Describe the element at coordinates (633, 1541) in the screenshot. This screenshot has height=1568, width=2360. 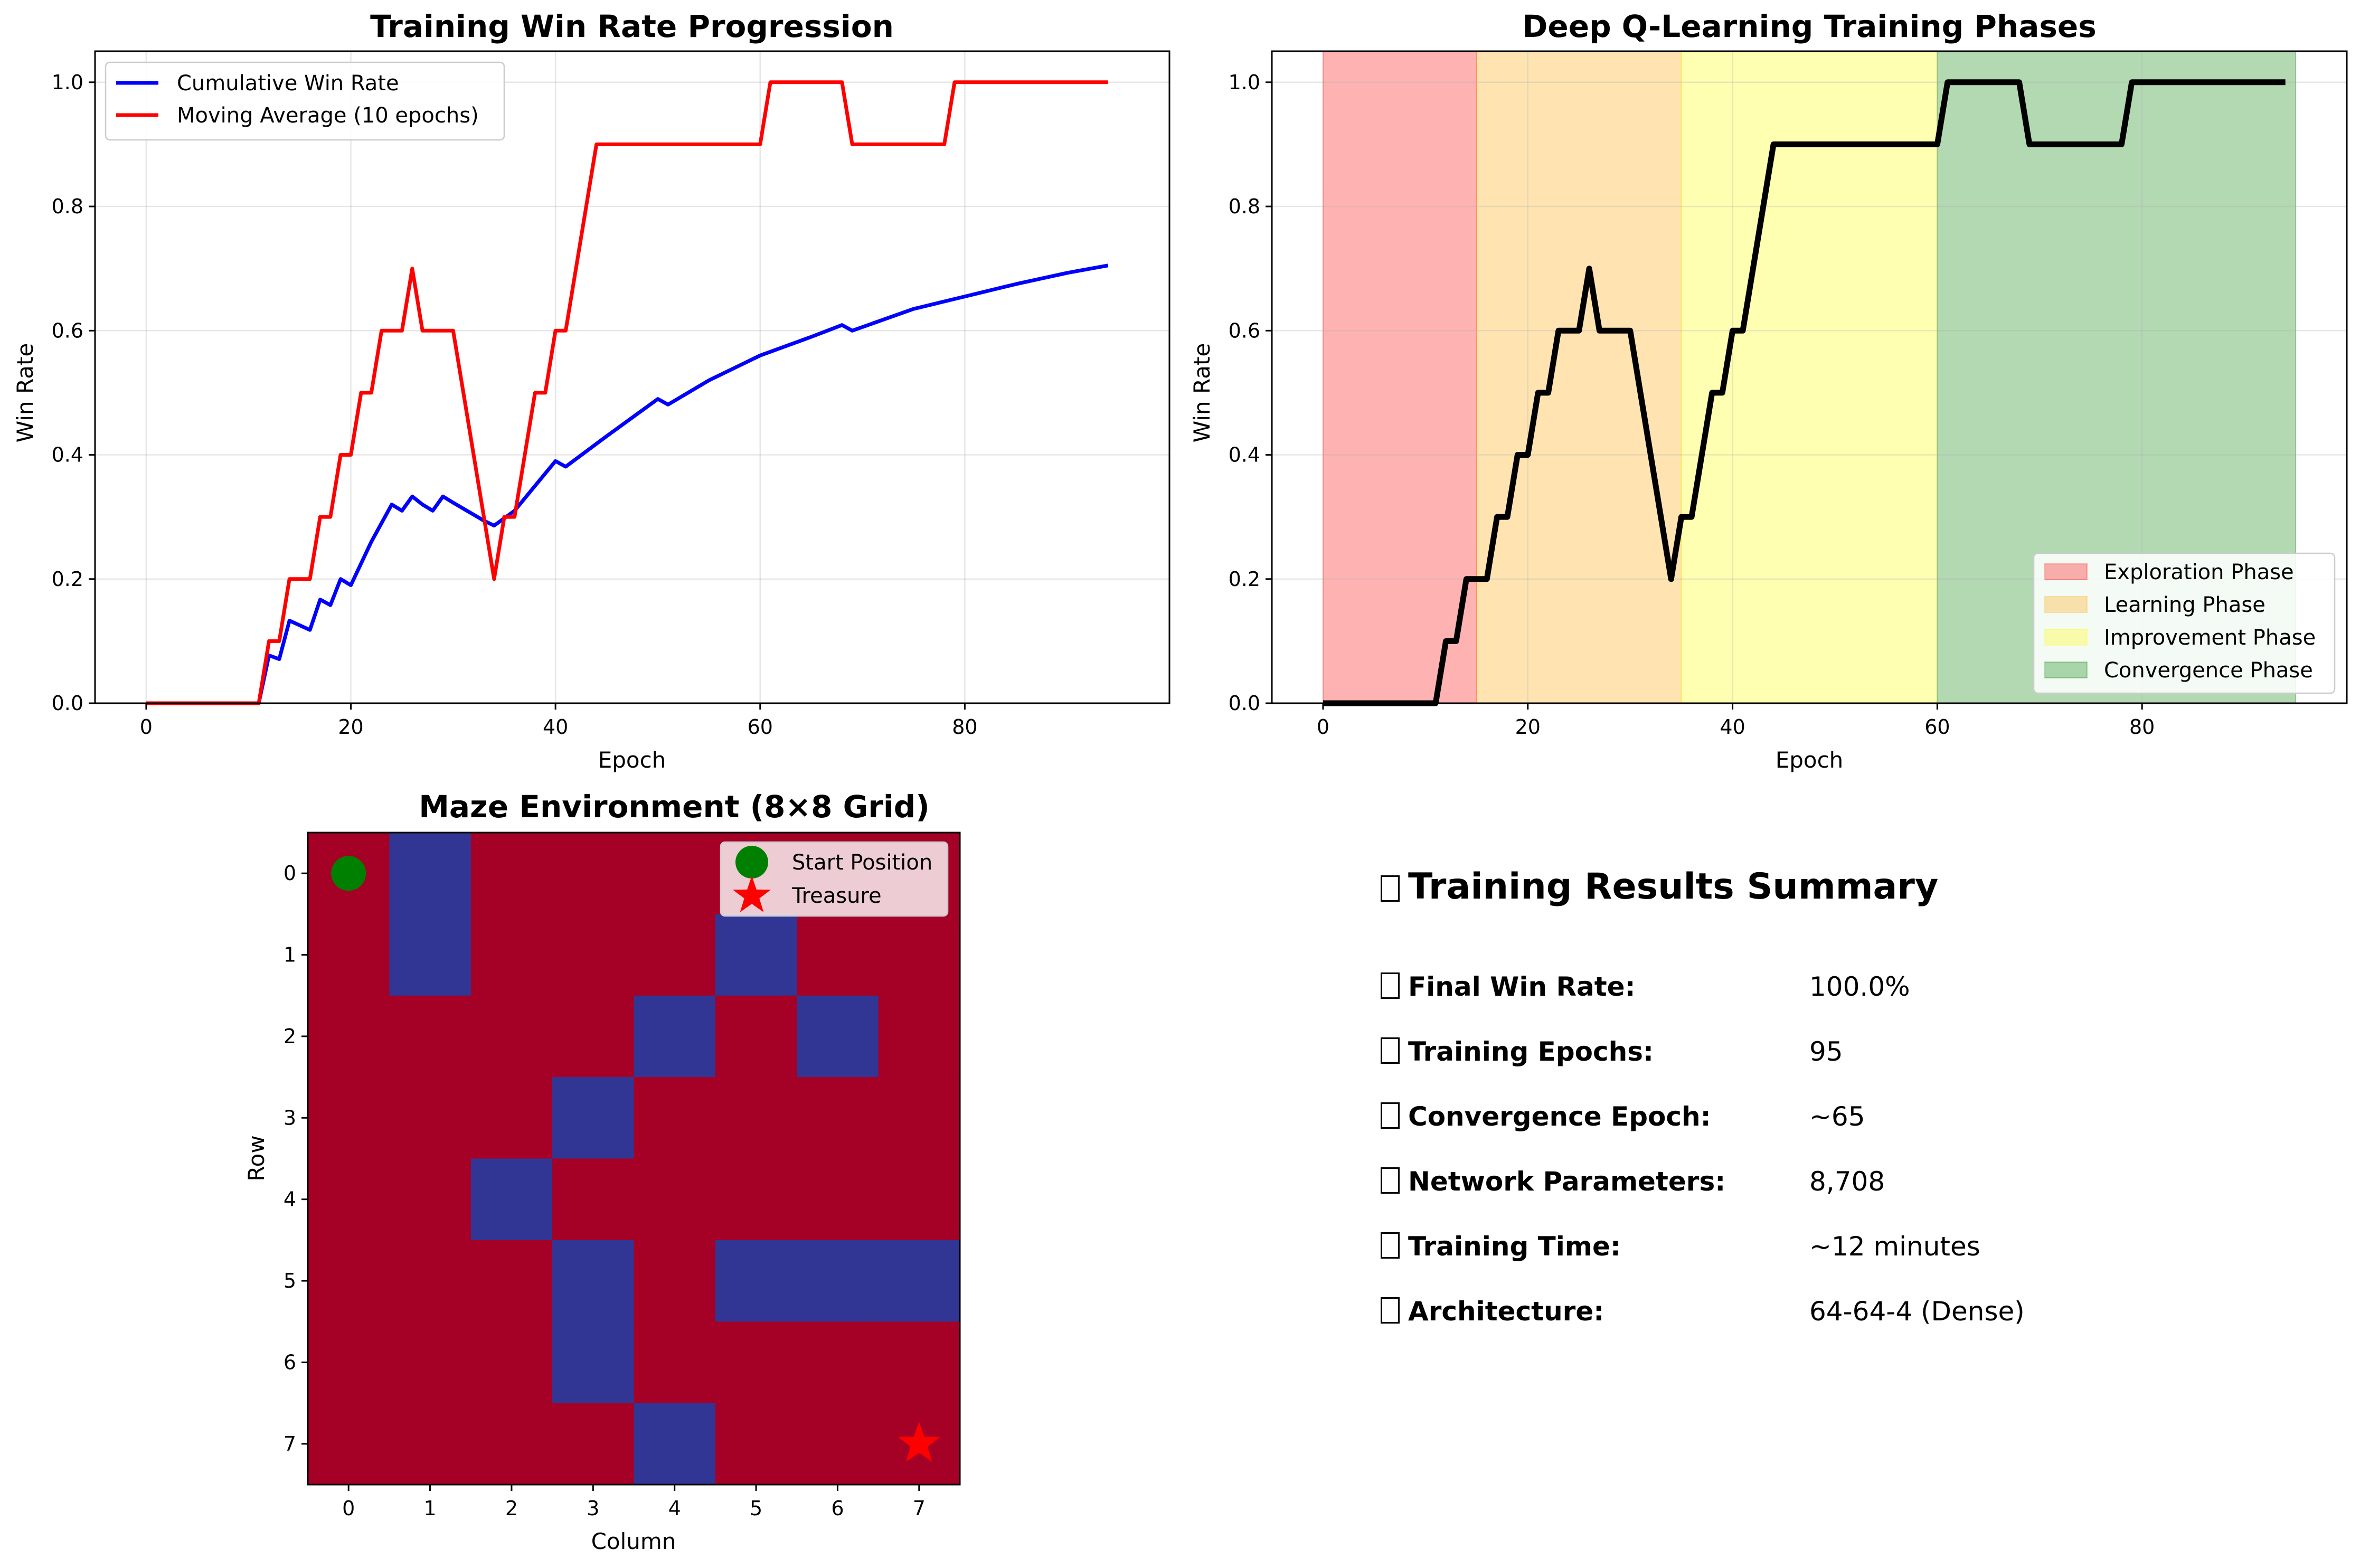
I see `x-axis-label: Column` at that location.